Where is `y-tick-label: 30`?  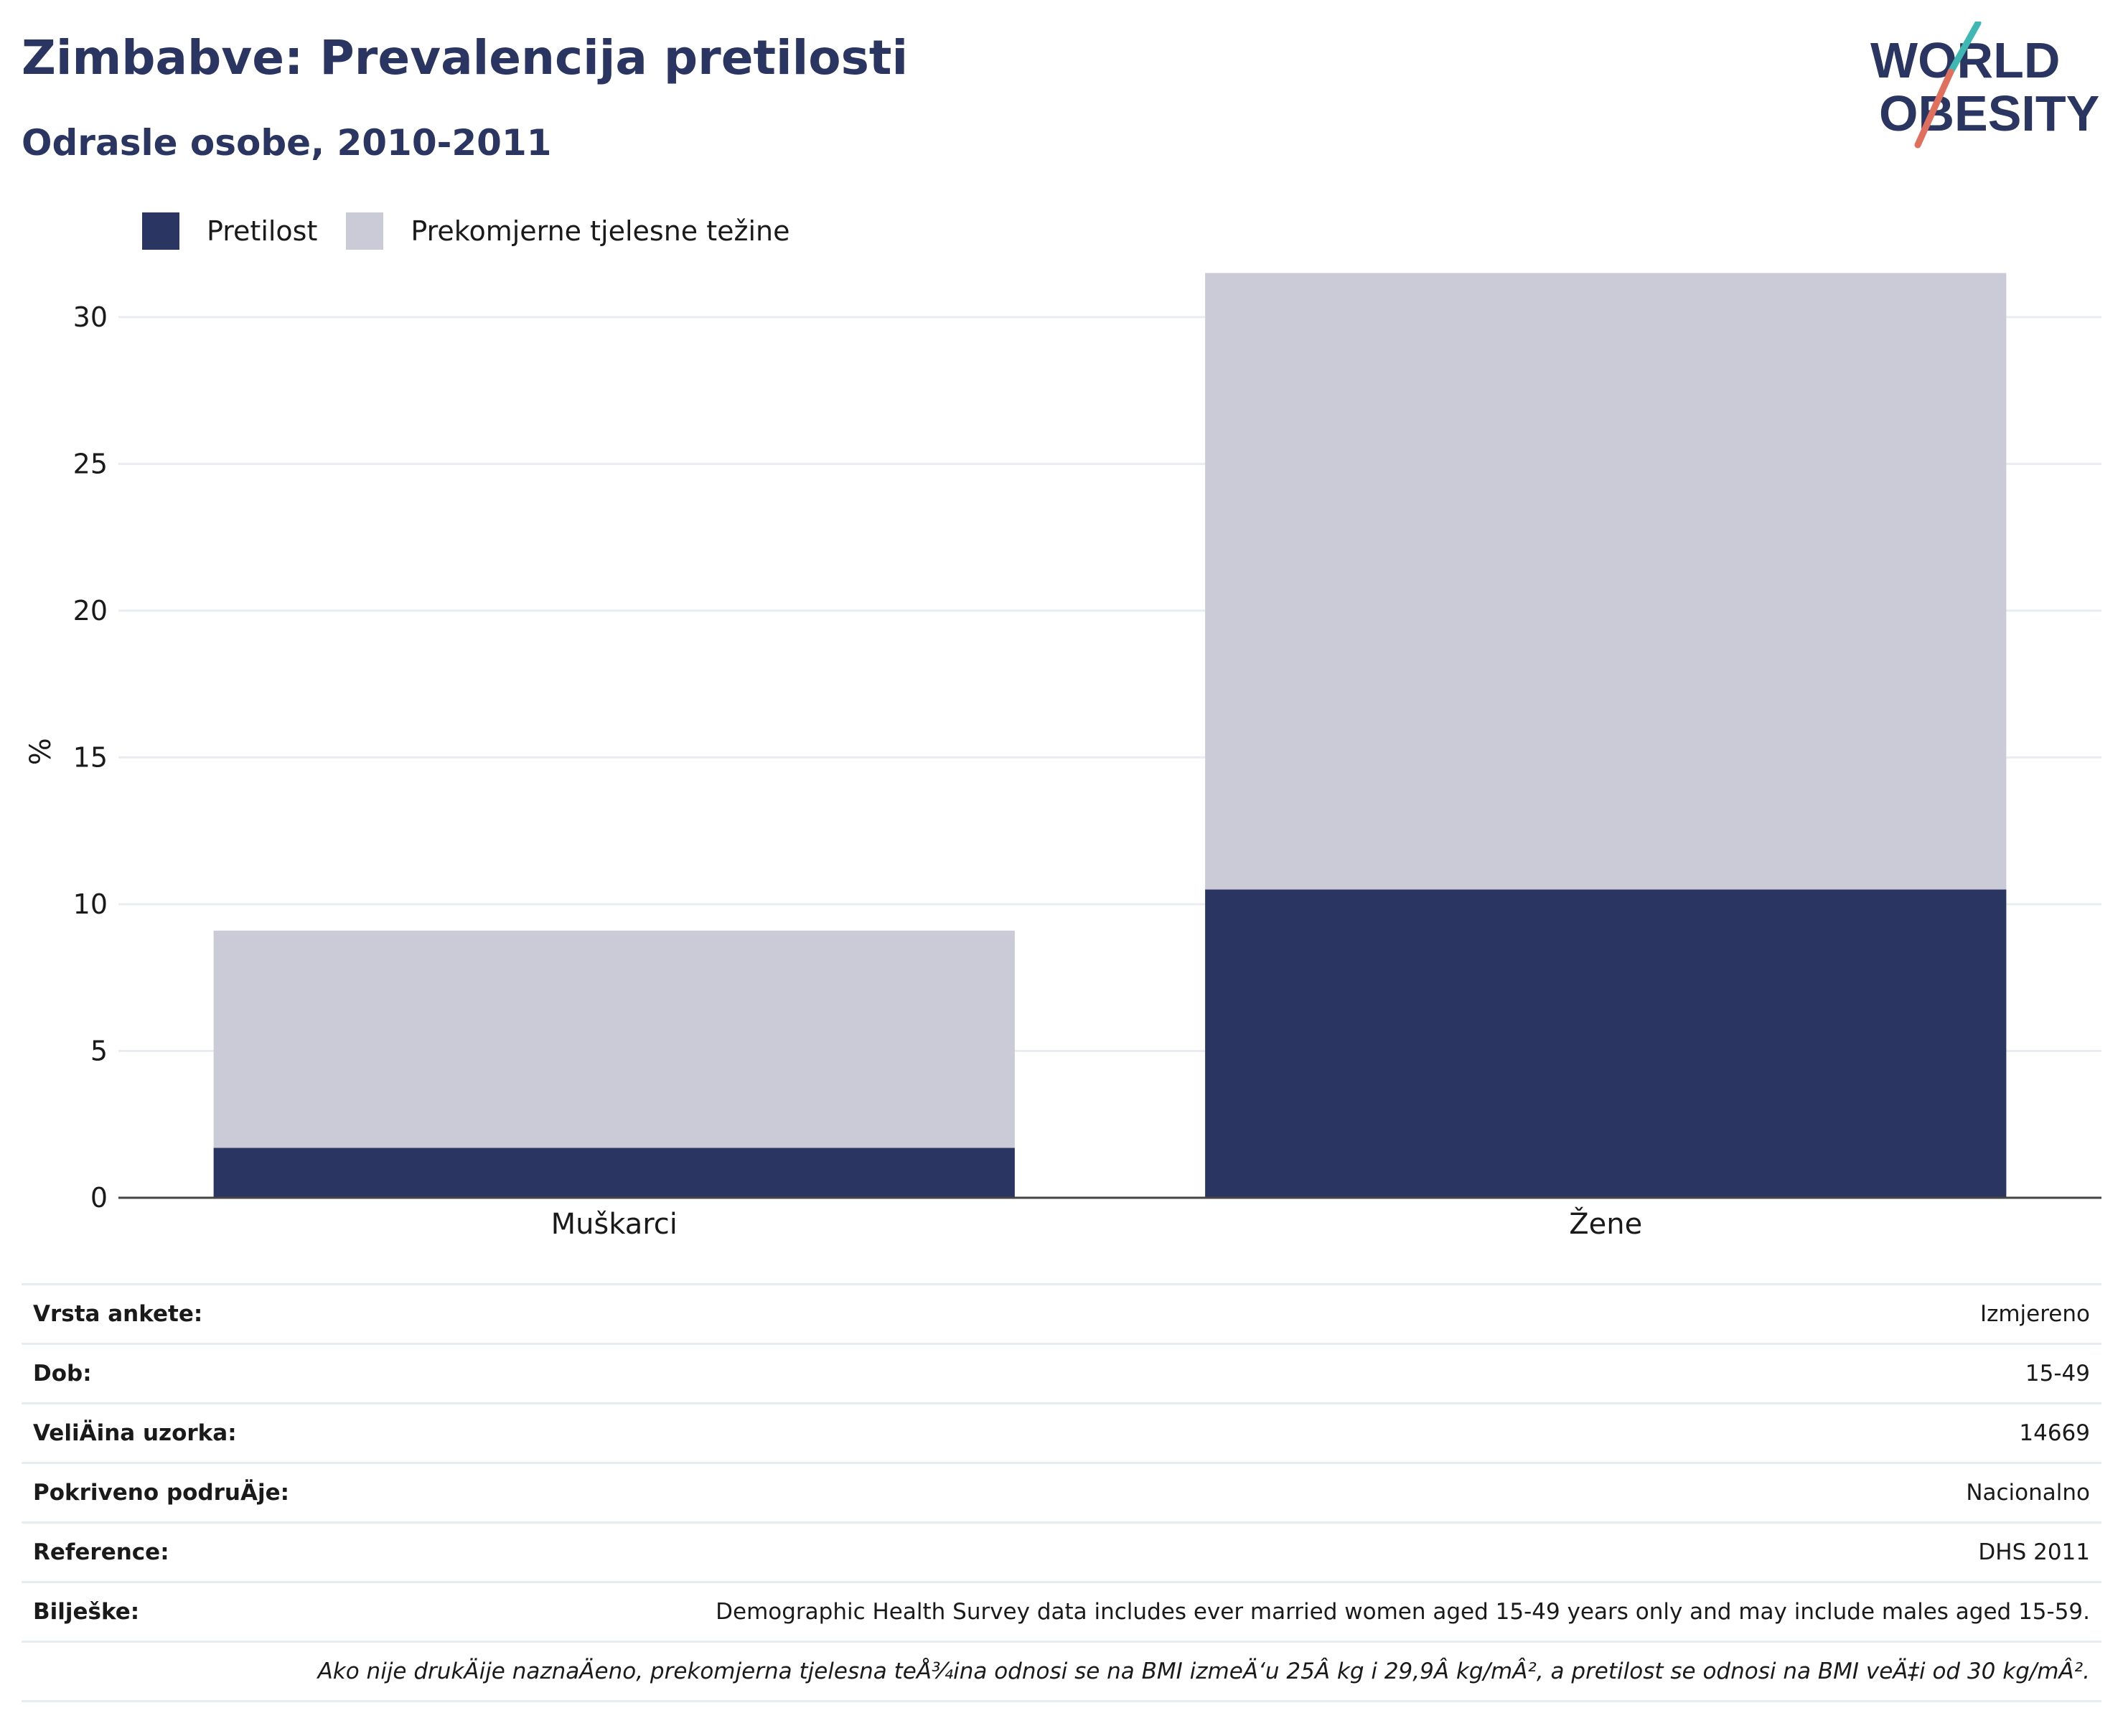
y-tick-label: 30 is located at coordinates (90, 317).